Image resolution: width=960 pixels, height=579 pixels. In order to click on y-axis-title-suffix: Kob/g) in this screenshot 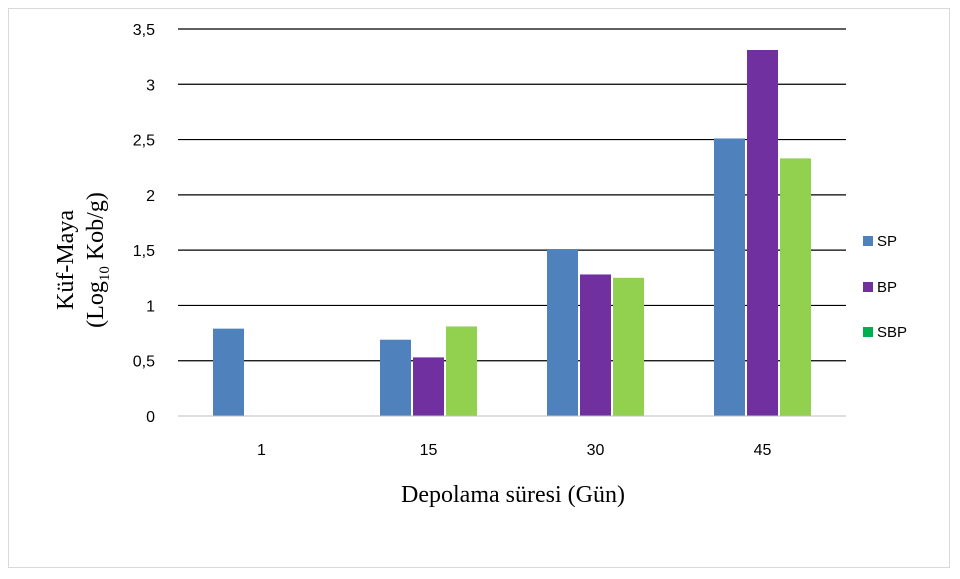, I will do `click(96, 229)`.